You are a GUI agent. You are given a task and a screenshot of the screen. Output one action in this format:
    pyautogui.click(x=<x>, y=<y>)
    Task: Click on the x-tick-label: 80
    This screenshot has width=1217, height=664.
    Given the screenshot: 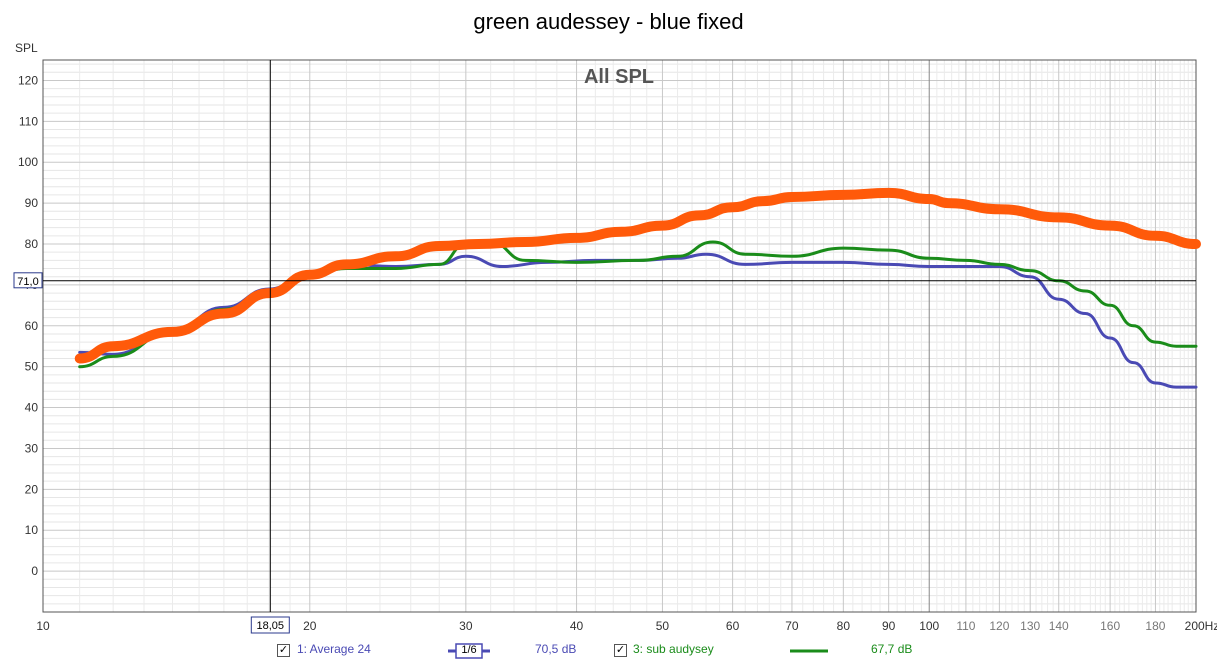 What is the action you would take?
    pyautogui.click(x=844, y=626)
    